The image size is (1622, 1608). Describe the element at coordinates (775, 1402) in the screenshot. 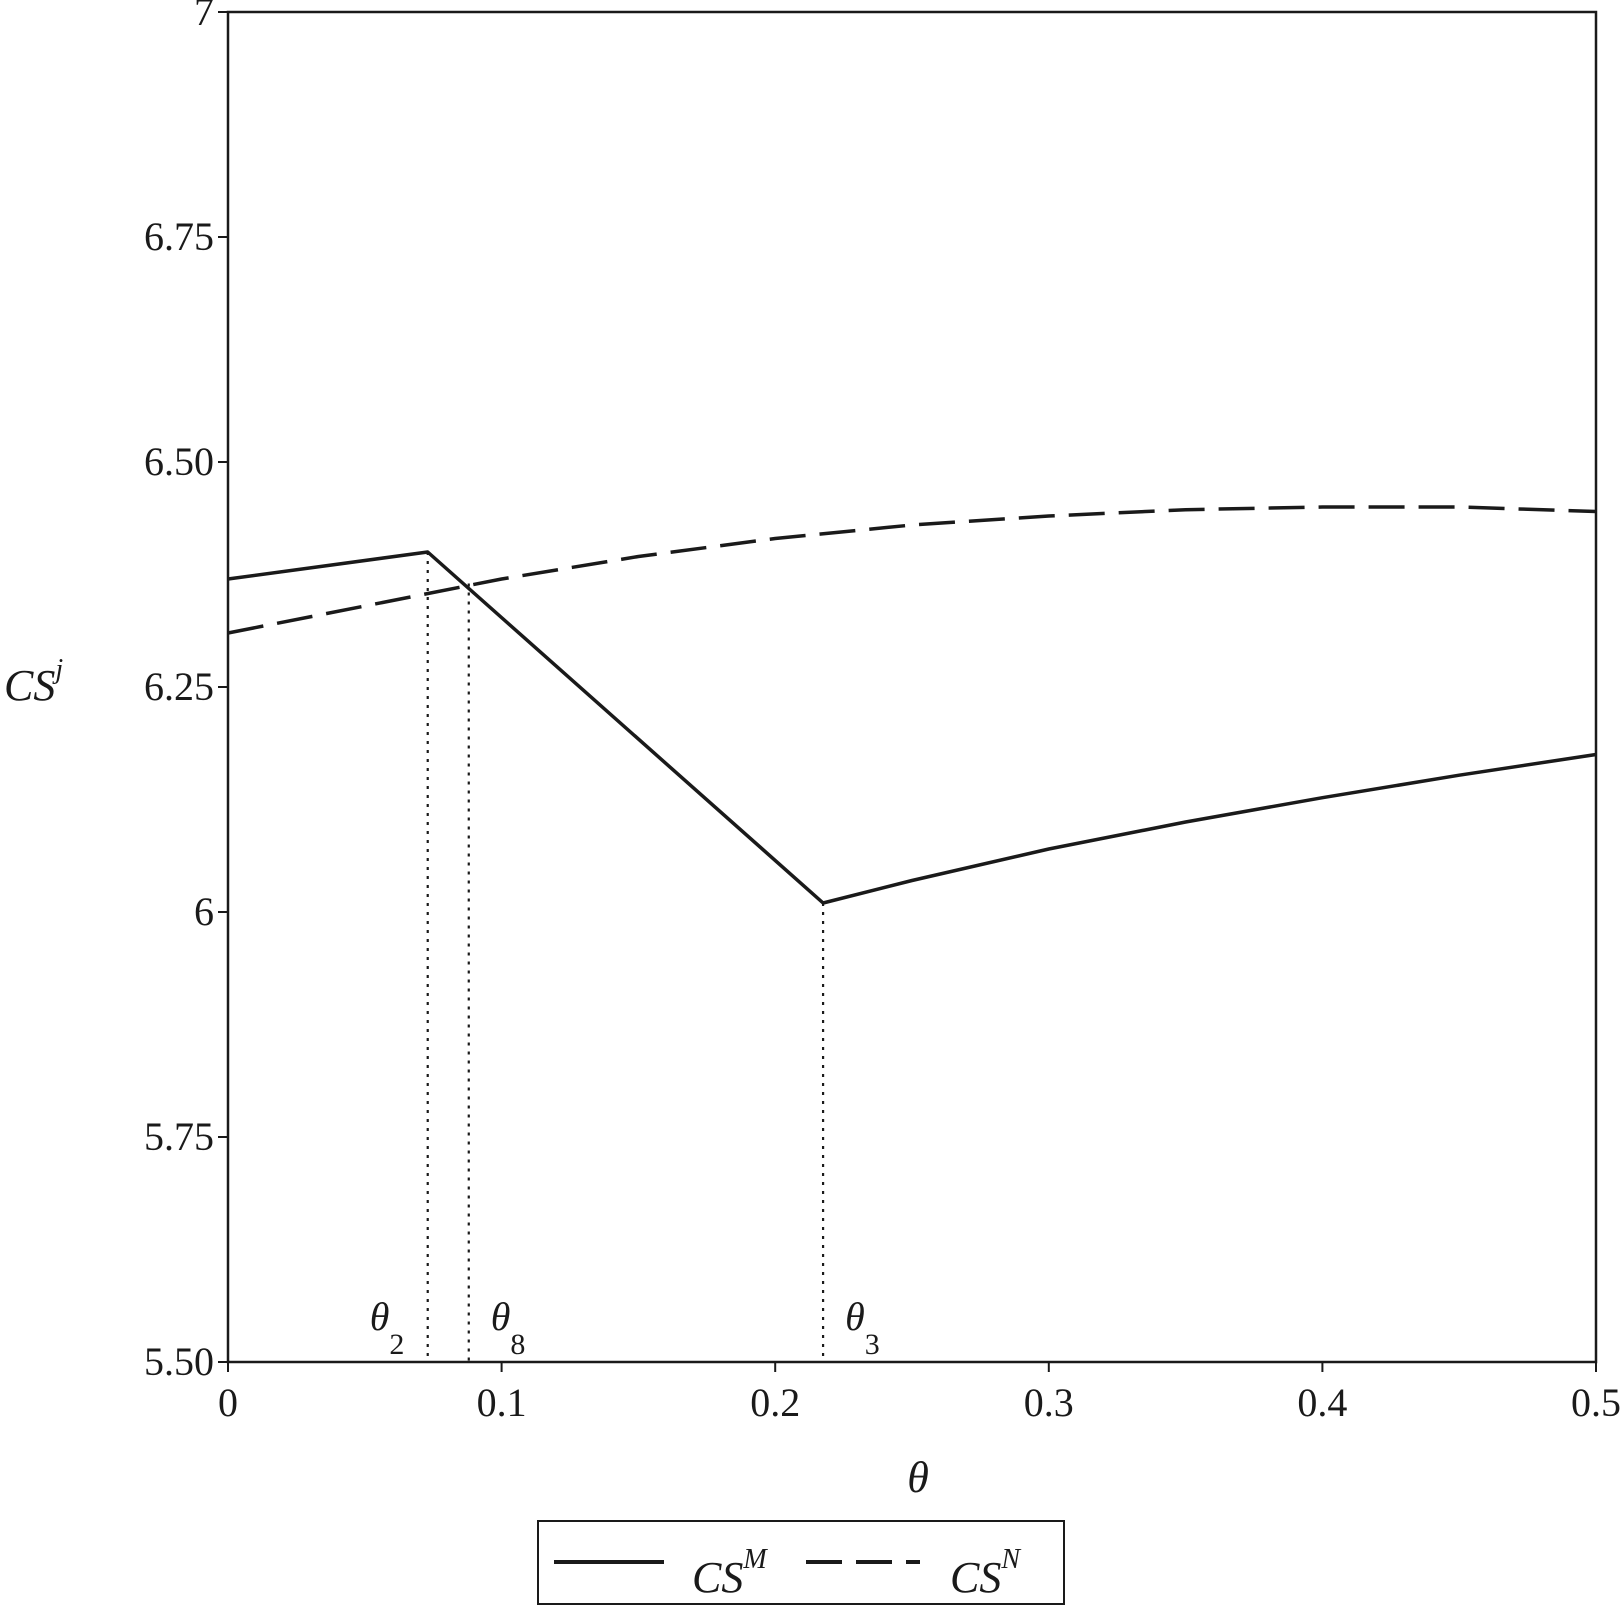

I see `x-tick-label: 0.2` at that location.